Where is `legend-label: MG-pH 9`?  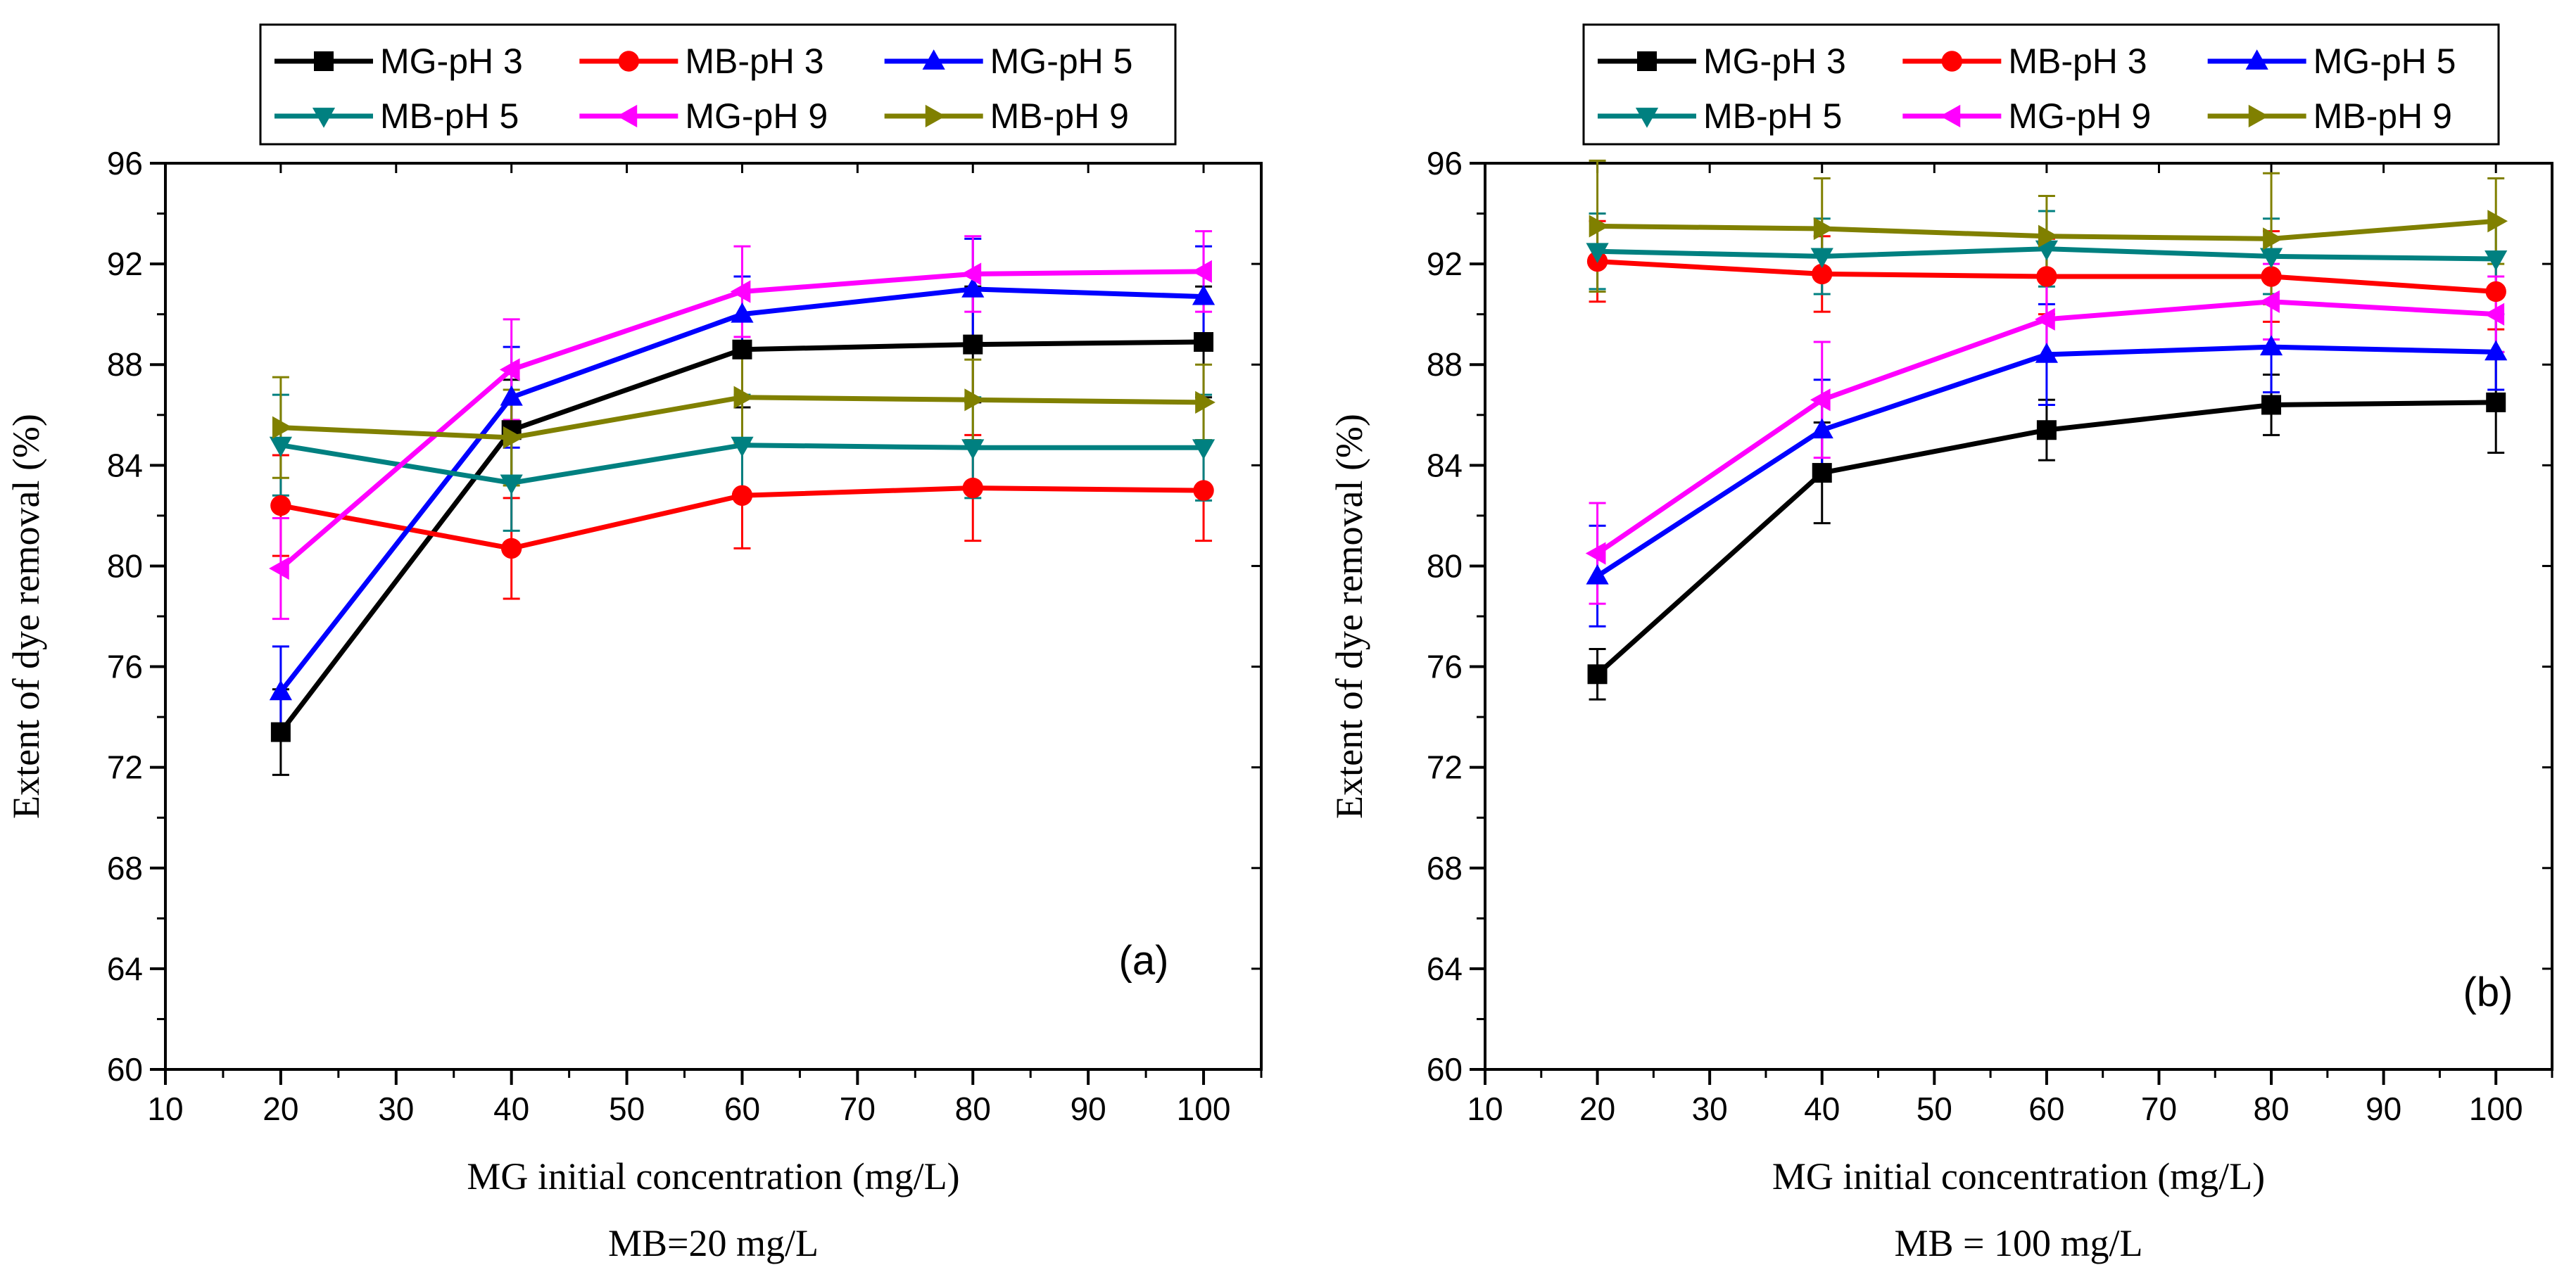
legend-label: MG-pH 9 is located at coordinates (2079, 116).